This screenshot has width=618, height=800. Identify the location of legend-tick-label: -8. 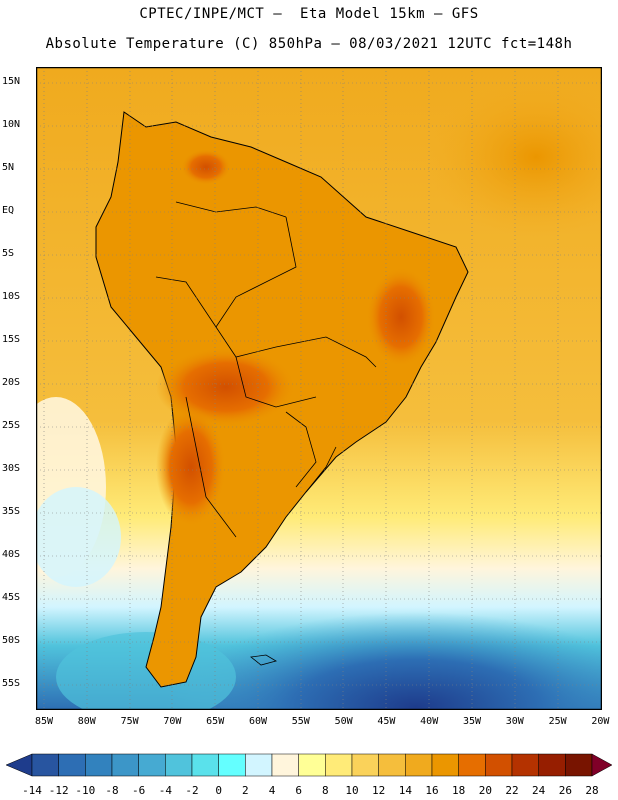
(112, 790).